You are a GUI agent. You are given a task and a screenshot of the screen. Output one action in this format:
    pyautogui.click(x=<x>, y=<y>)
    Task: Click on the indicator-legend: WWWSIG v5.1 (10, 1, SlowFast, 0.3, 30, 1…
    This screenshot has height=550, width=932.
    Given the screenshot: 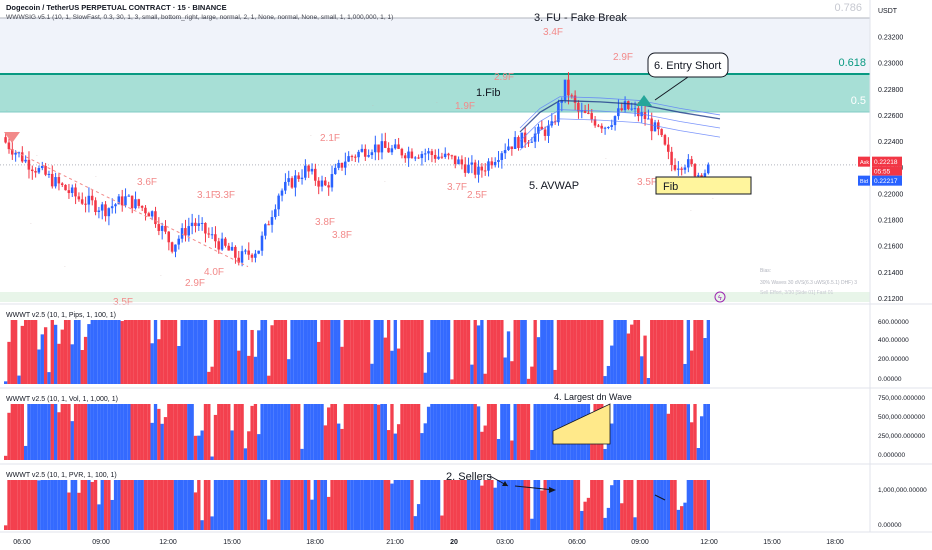 What is the action you would take?
    pyautogui.click(x=200, y=17)
    